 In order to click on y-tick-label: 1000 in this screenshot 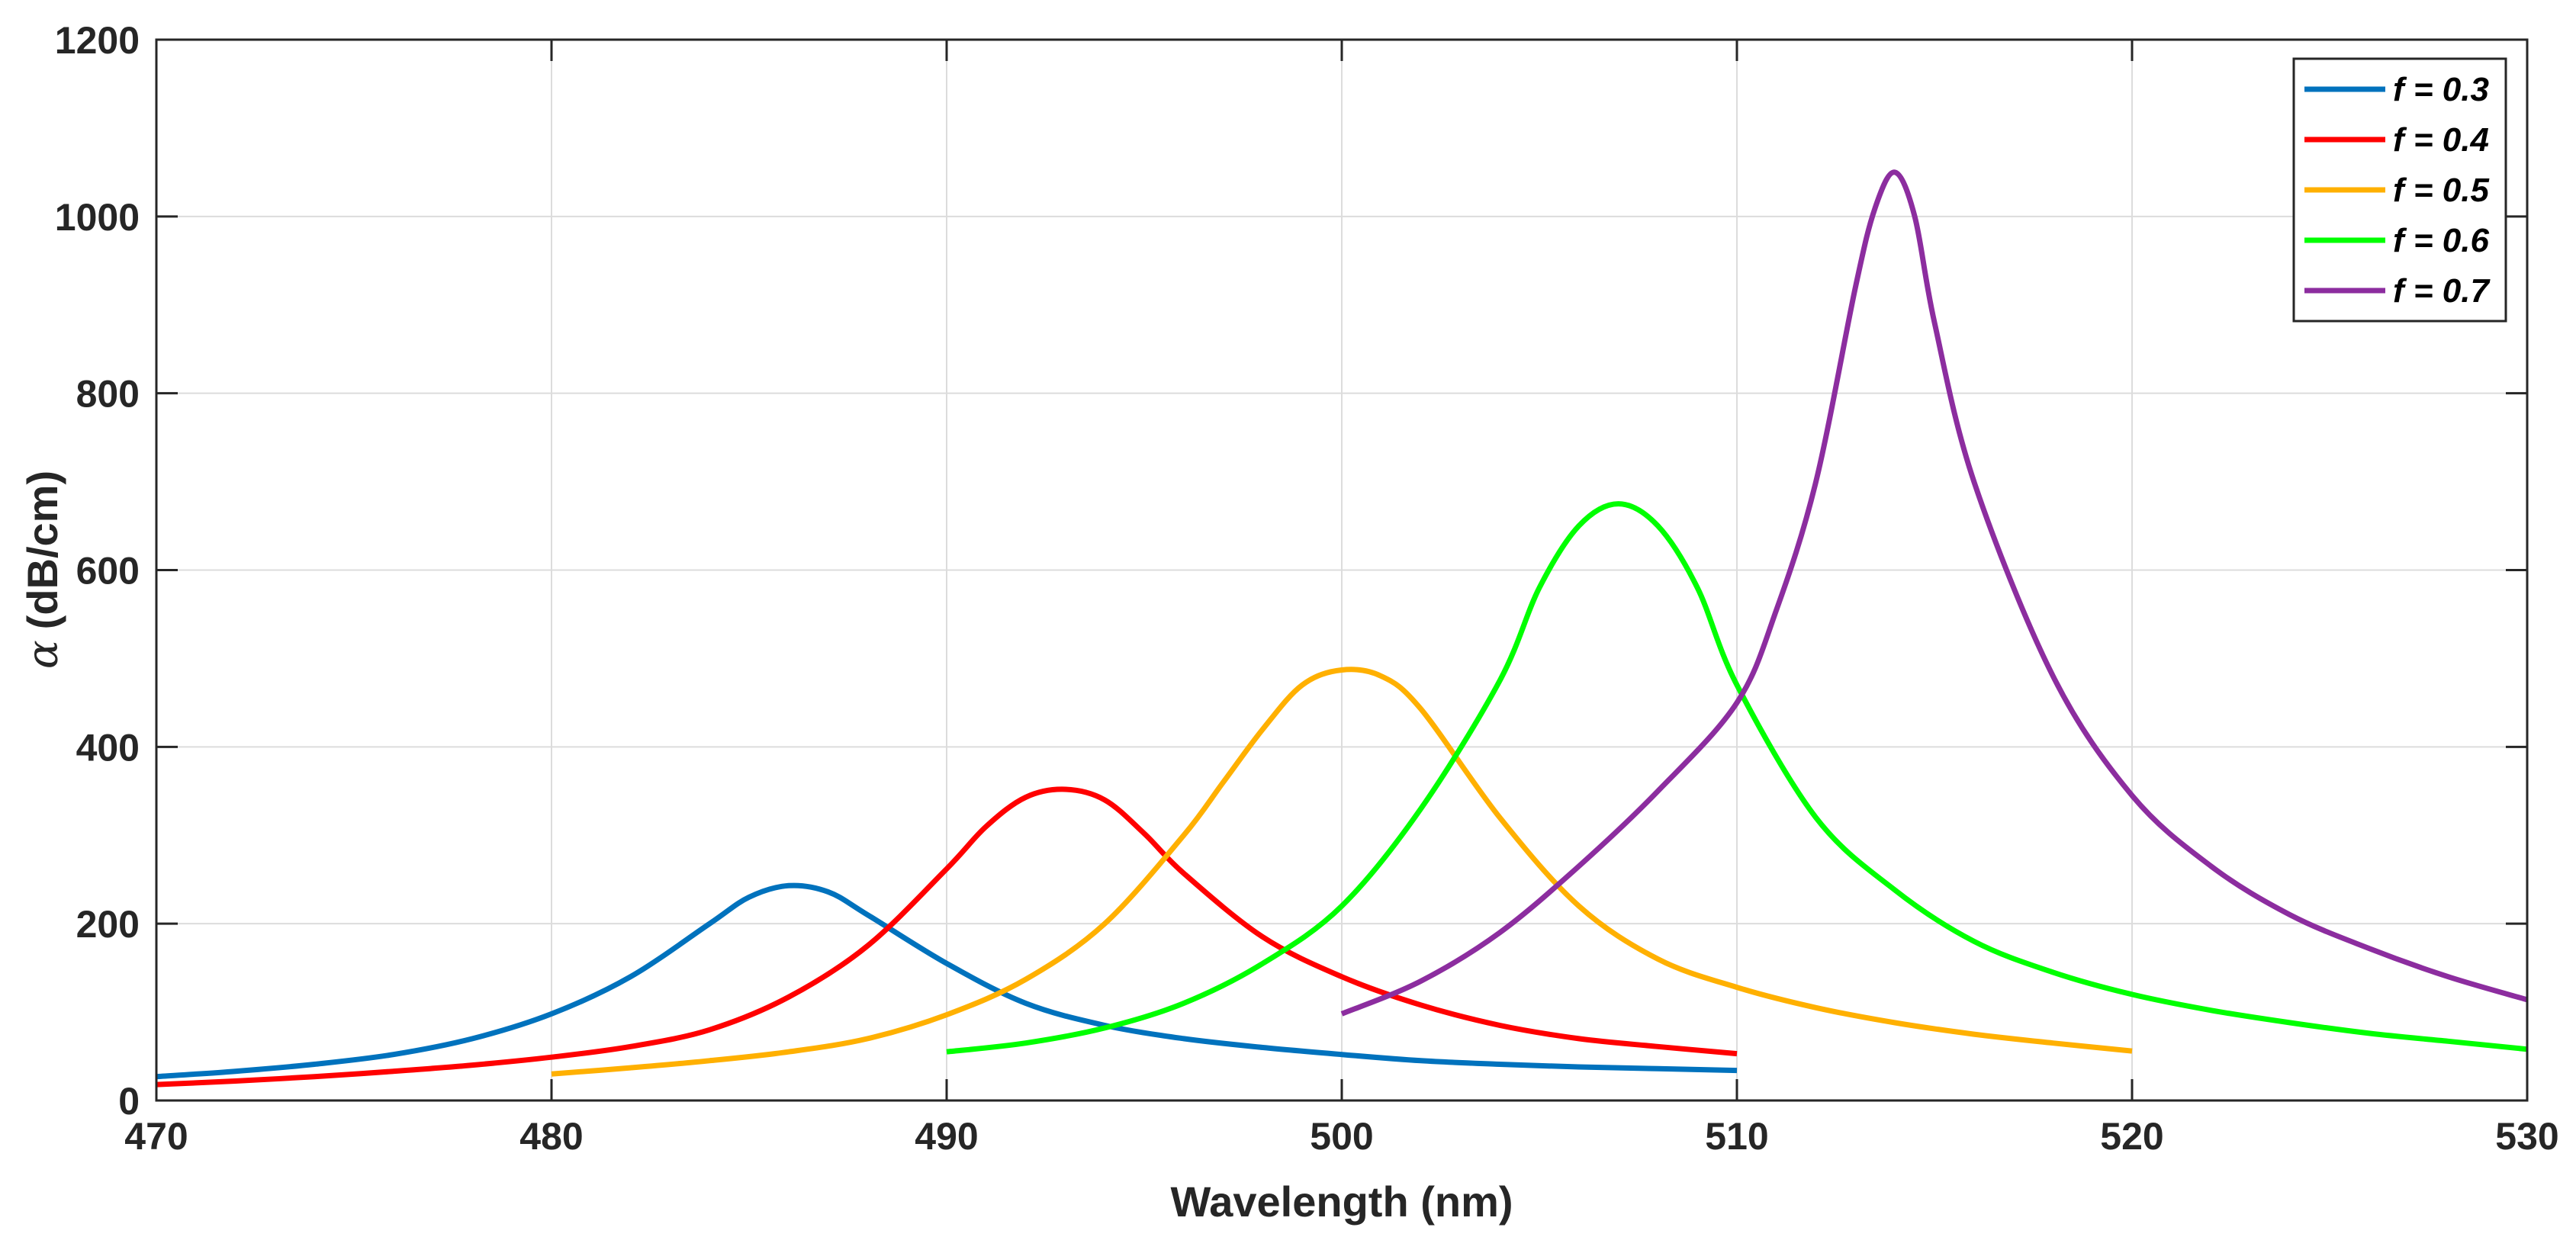, I will do `click(97, 218)`.